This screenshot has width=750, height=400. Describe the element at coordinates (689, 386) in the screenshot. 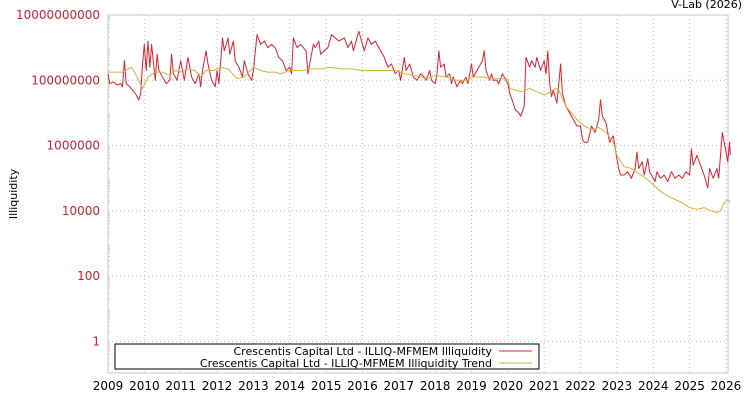

I see `x-tick-label: 2025` at that location.